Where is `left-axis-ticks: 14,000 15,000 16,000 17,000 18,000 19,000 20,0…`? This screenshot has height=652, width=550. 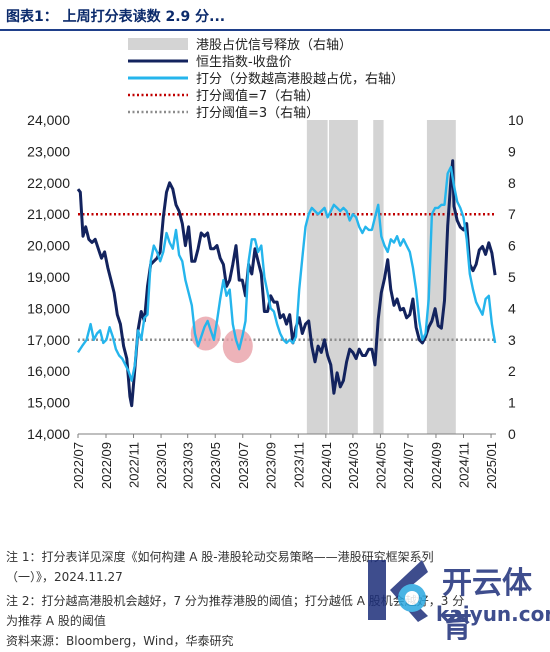 left-axis-ticks: 14,000 15,000 16,000 17,000 18,000 19,000 20,0… is located at coordinates (48, 277).